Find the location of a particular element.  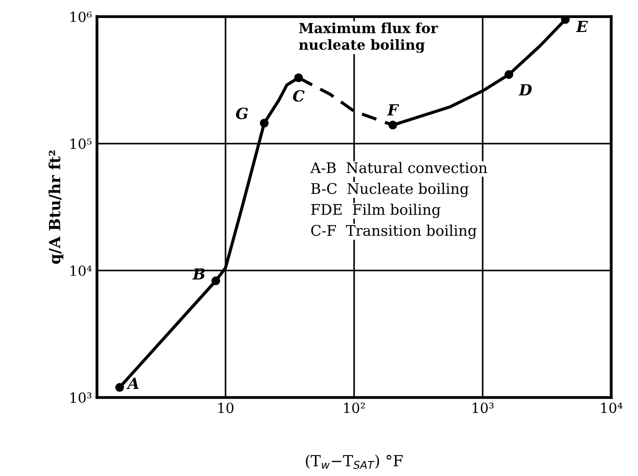

annotation: D is located at coordinates (525, 90).